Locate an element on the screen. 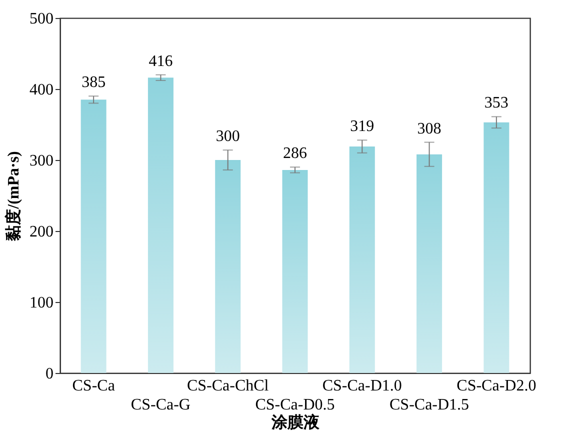 The width and height of the screenshot is (566, 432). y-axis-title: 黏度/(mPa·s) is located at coordinates (13, 196).